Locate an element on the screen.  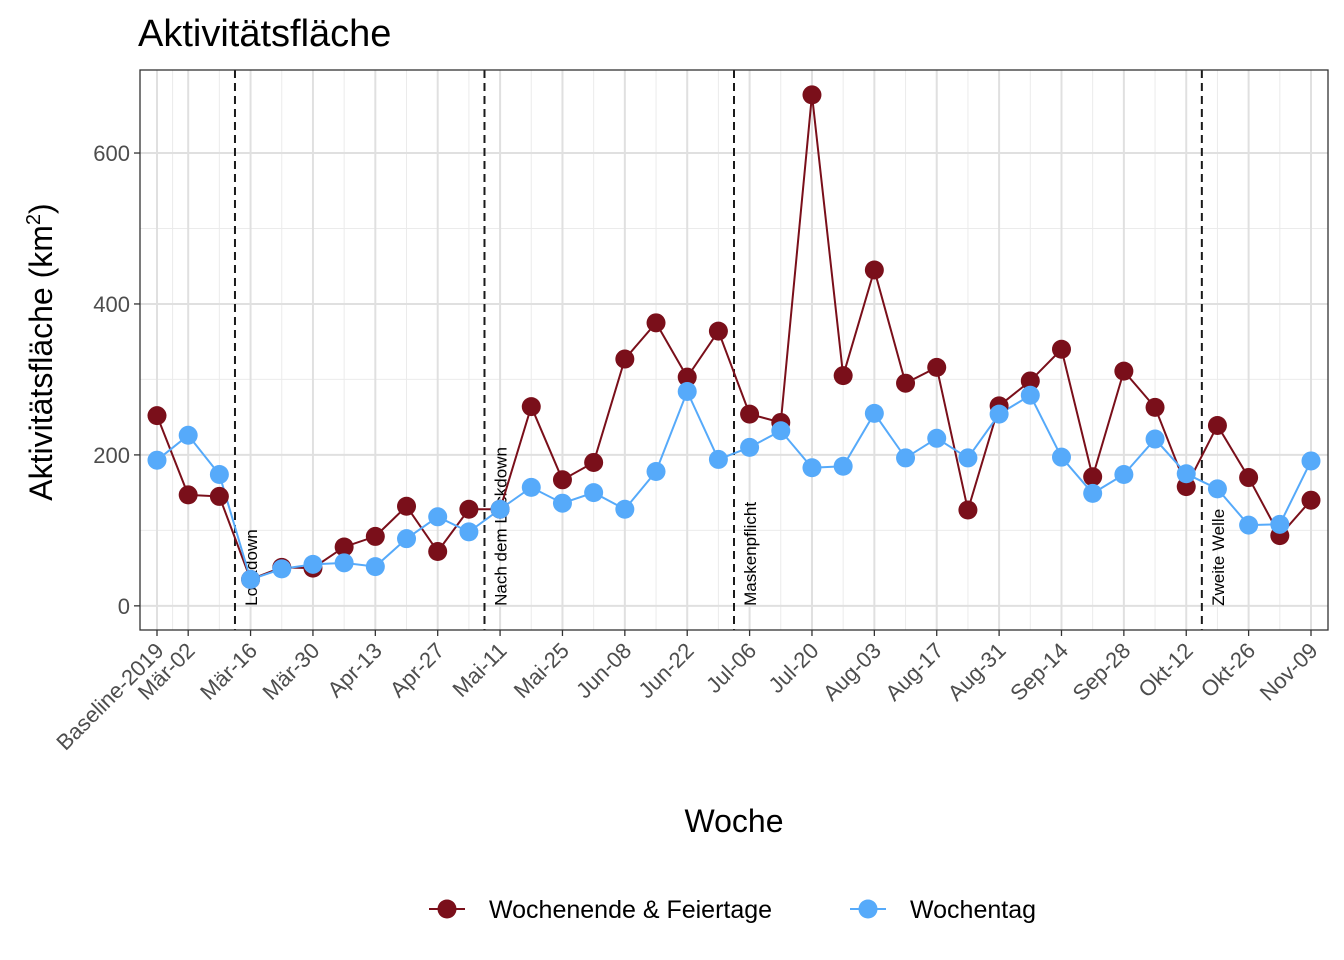
legend-label: Wochentag is located at coordinates (973, 910).